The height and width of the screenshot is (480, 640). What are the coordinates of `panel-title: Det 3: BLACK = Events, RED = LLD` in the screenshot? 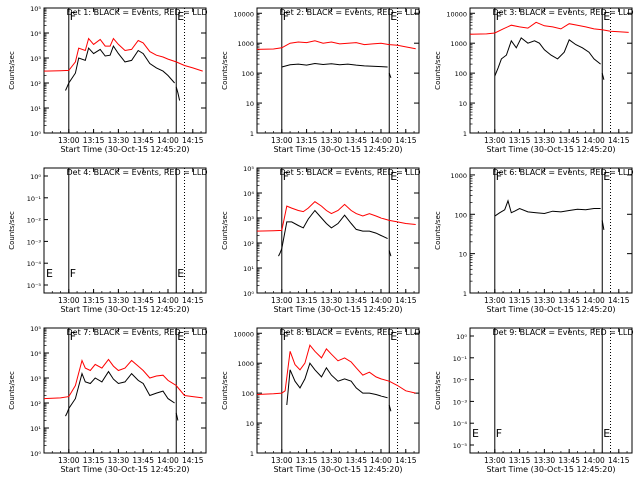 It's located at (563, 12).